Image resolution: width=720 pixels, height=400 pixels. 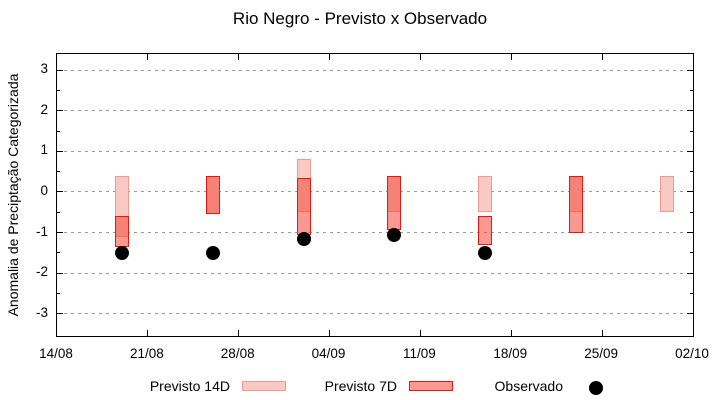 I want to click on x-tick-label: 28/08, so click(x=237, y=353).